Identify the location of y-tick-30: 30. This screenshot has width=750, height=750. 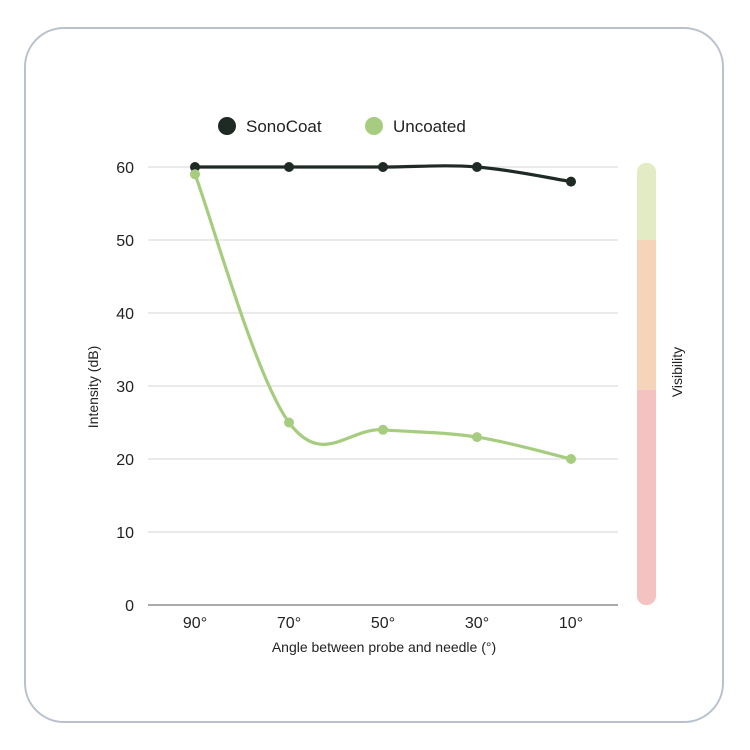
(125, 387).